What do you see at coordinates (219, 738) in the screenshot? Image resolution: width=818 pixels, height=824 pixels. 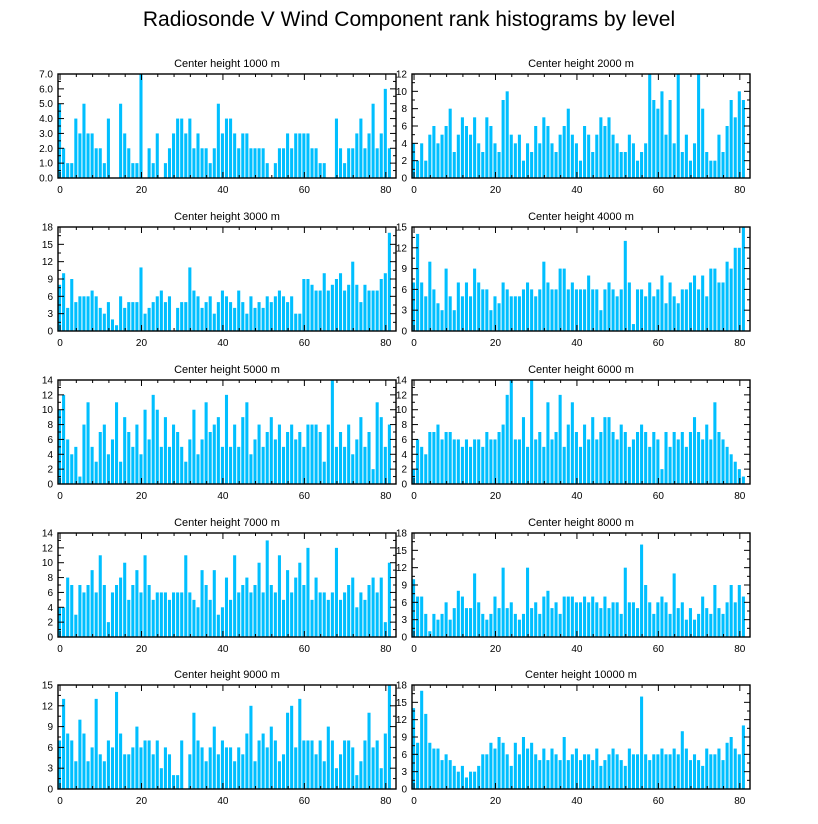 I see `histogram-panel: 0 20 40 60 80 0 3 6 9 12 15 Center height 9000 m` at bounding box center [219, 738].